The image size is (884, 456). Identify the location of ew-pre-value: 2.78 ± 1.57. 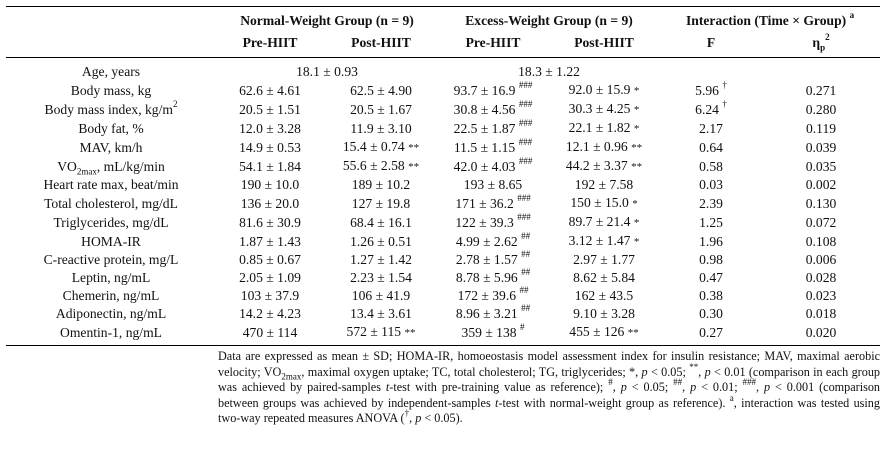
(486, 259).